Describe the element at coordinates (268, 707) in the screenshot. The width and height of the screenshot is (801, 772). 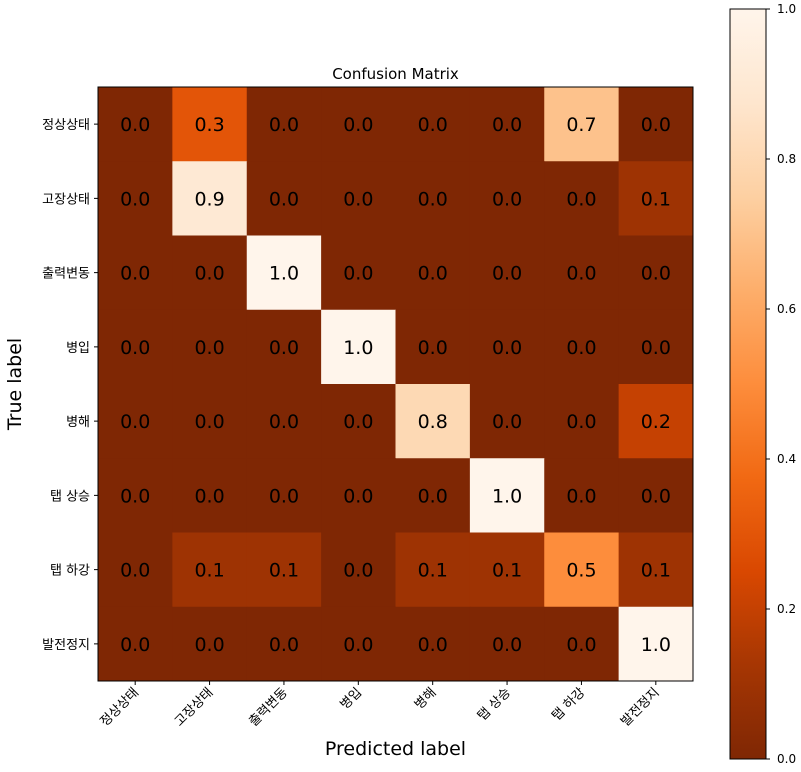
I see `x-tick-label: 출력변동` at that location.